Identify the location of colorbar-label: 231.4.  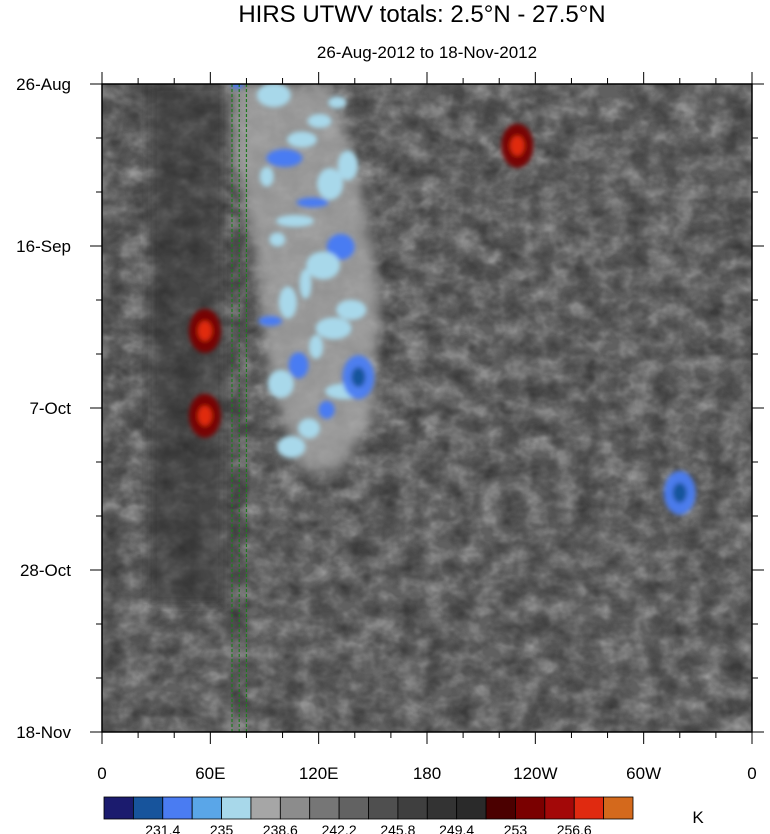
(162, 828).